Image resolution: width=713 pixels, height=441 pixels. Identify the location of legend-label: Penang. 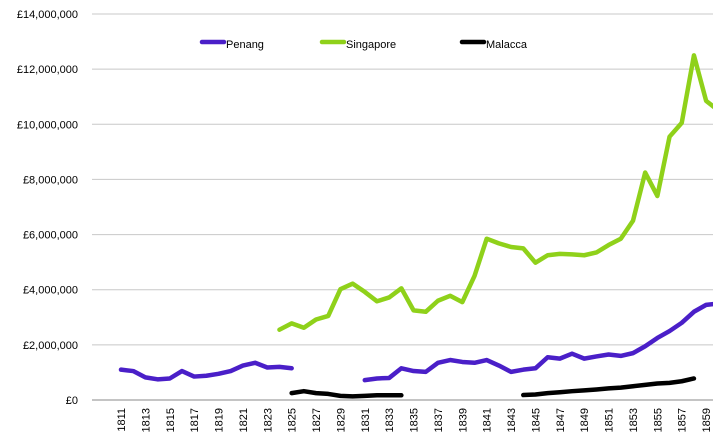
(245, 45).